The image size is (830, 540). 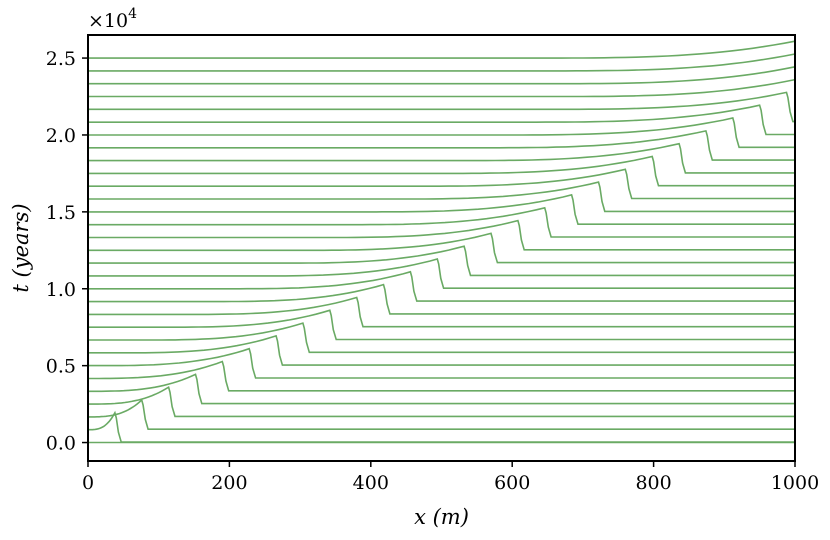 What do you see at coordinates (61, 213) in the screenshot?
I see `y-tick-label: 1.5` at bounding box center [61, 213].